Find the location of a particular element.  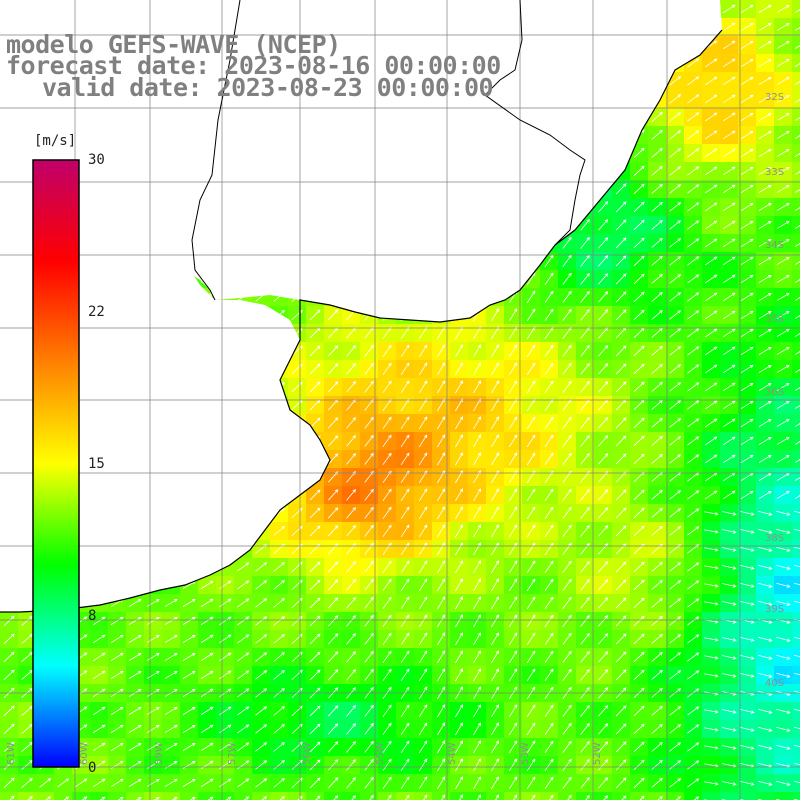

title-valid-date: valid date: 2023-08-23 00:00:00 is located at coordinates (268, 87).